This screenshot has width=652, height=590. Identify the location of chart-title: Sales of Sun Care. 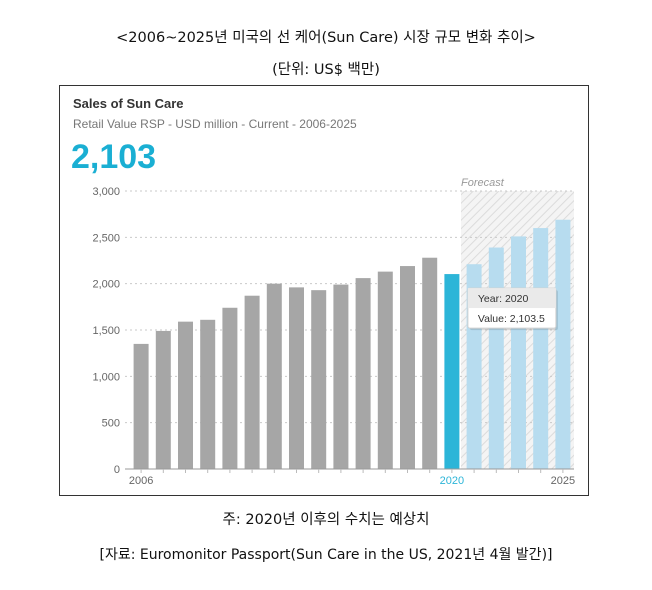
(128, 103).